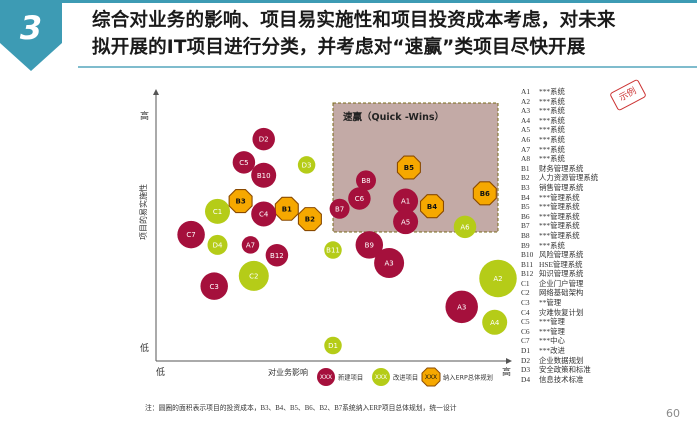 The width and height of the screenshot is (697, 427). What do you see at coordinates (31, 28) in the screenshot?
I see `slide-number: 3` at bounding box center [31, 28].